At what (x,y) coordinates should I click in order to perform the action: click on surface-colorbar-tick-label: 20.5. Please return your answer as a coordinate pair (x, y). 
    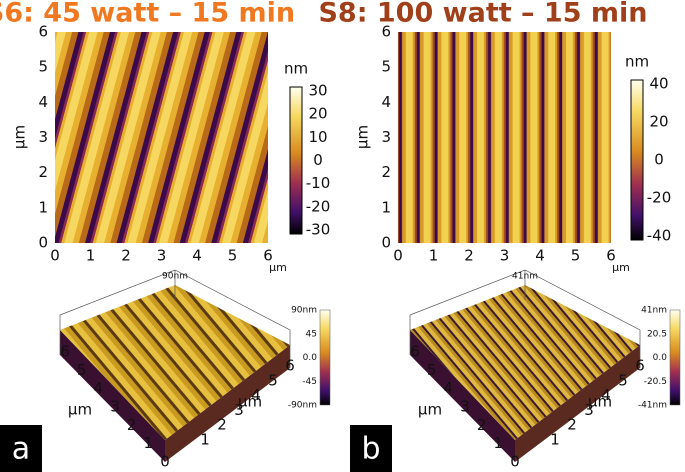
    Looking at the image, I should click on (657, 334).